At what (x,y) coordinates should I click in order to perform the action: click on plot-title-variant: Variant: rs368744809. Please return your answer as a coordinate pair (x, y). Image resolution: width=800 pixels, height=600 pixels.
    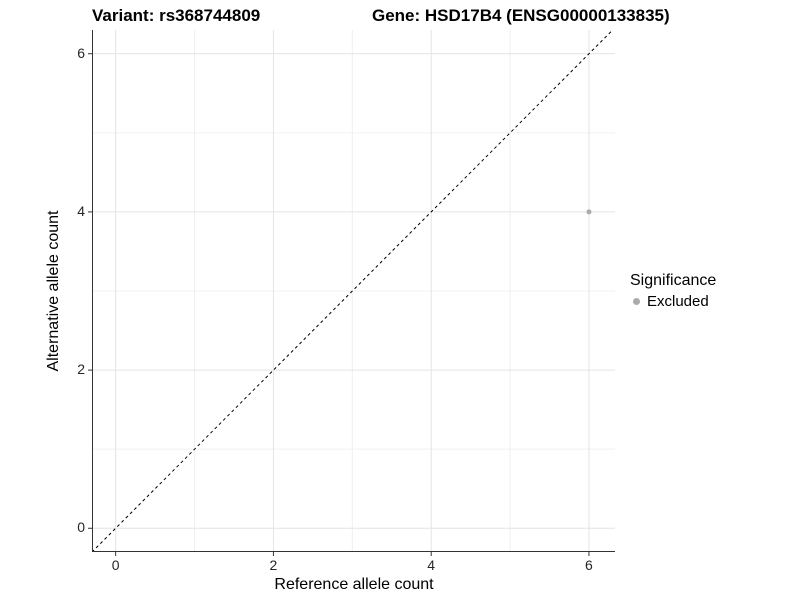
    Looking at the image, I should click on (176, 15).